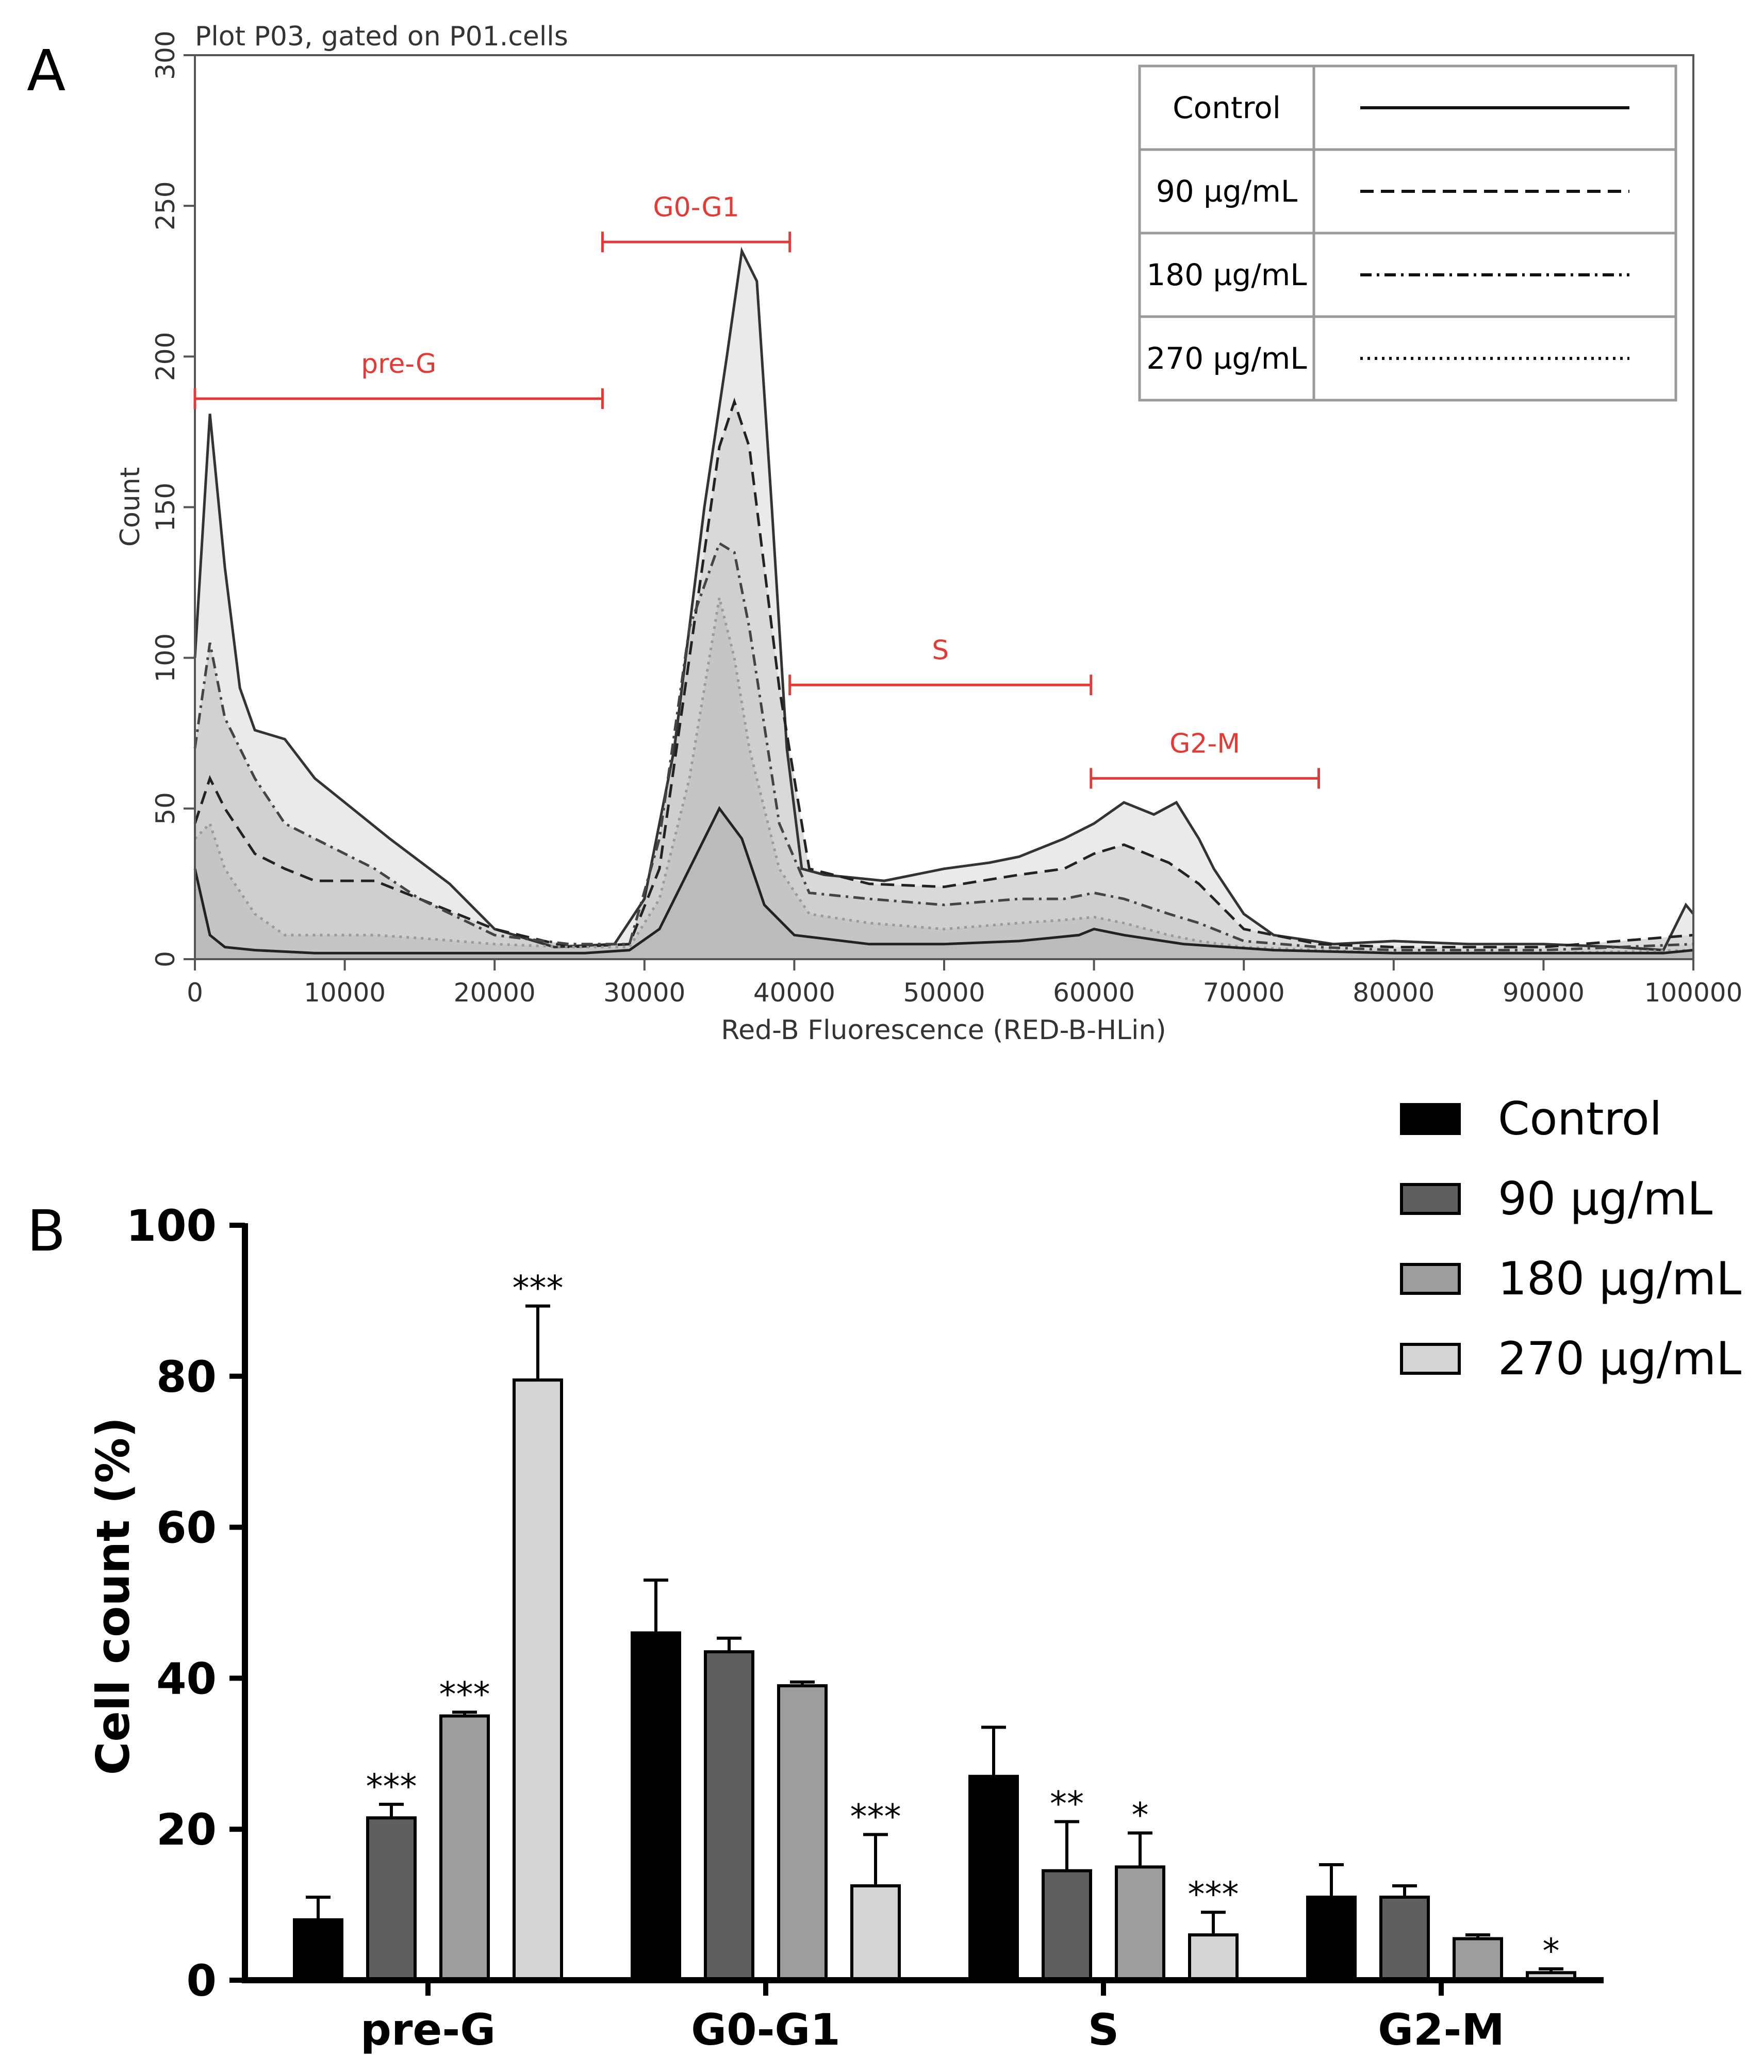 Image resolution: width=1764 pixels, height=2072 pixels. What do you see at coordinates (1430, 1119) in the screenshot?
I see `bar-legend-swatch-control` at bounding box center [1430, 1119].